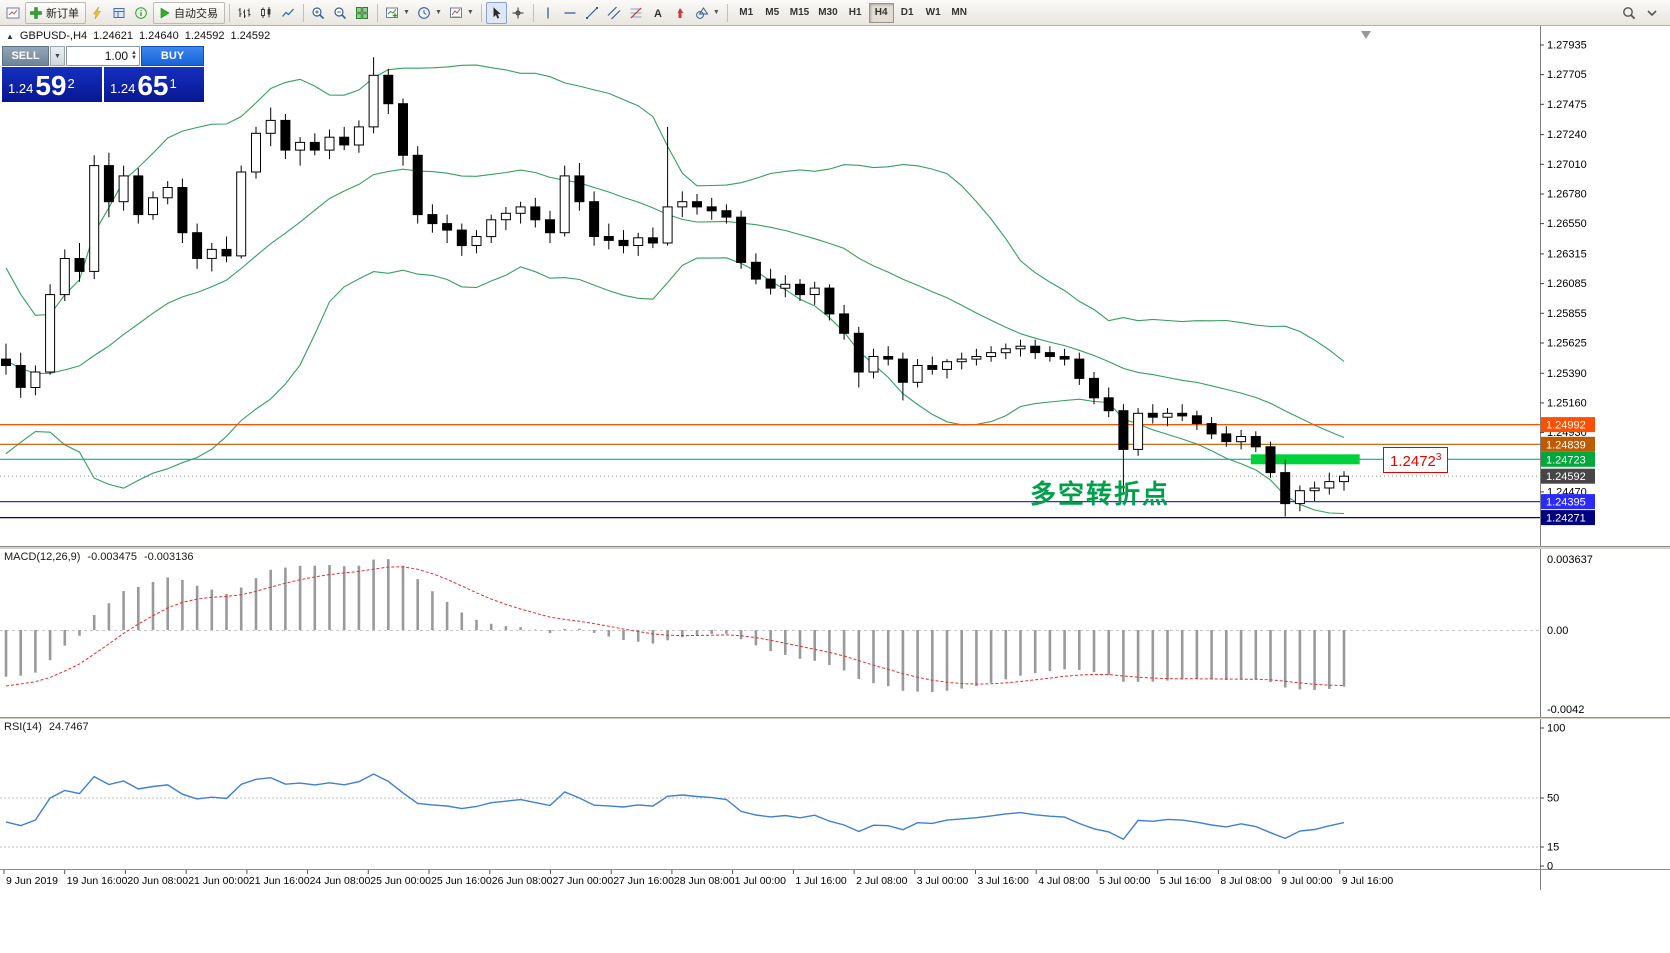 Image resolution: width=1670 pixels, height=953 pixels. I want to click on arrow-marker-icon, so click(680, 13).